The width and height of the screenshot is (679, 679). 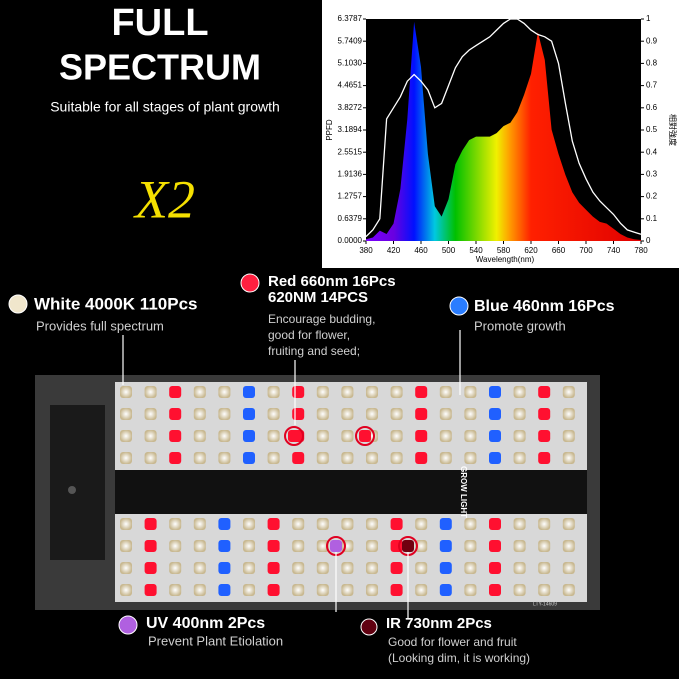 I want to click on x-tick-label: 580, so click(x=504, y=250).